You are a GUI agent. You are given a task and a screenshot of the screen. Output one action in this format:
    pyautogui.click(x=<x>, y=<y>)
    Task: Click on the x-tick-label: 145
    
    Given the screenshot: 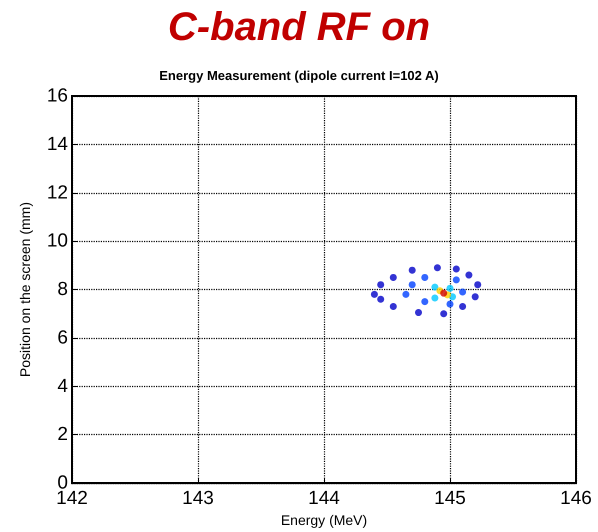 What is the action you would take?
    pyautogui.click(x=450, y=499)
    